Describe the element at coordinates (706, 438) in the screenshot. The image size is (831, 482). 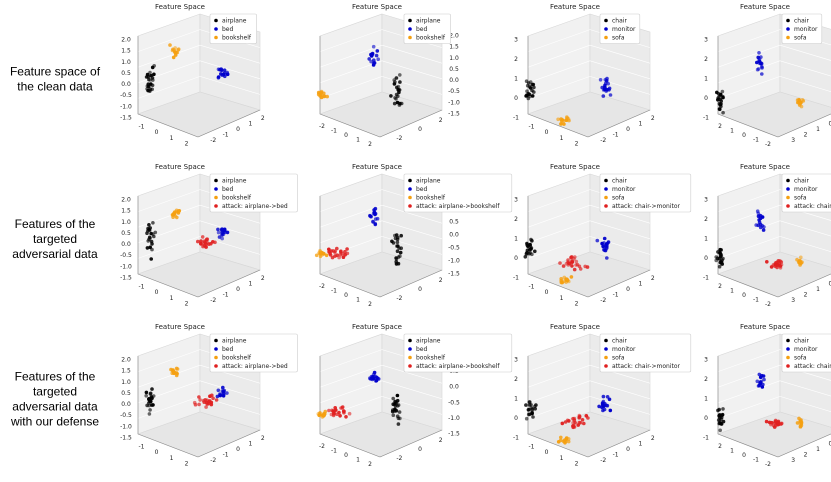
I see `z-tick-label: -1` at that location.